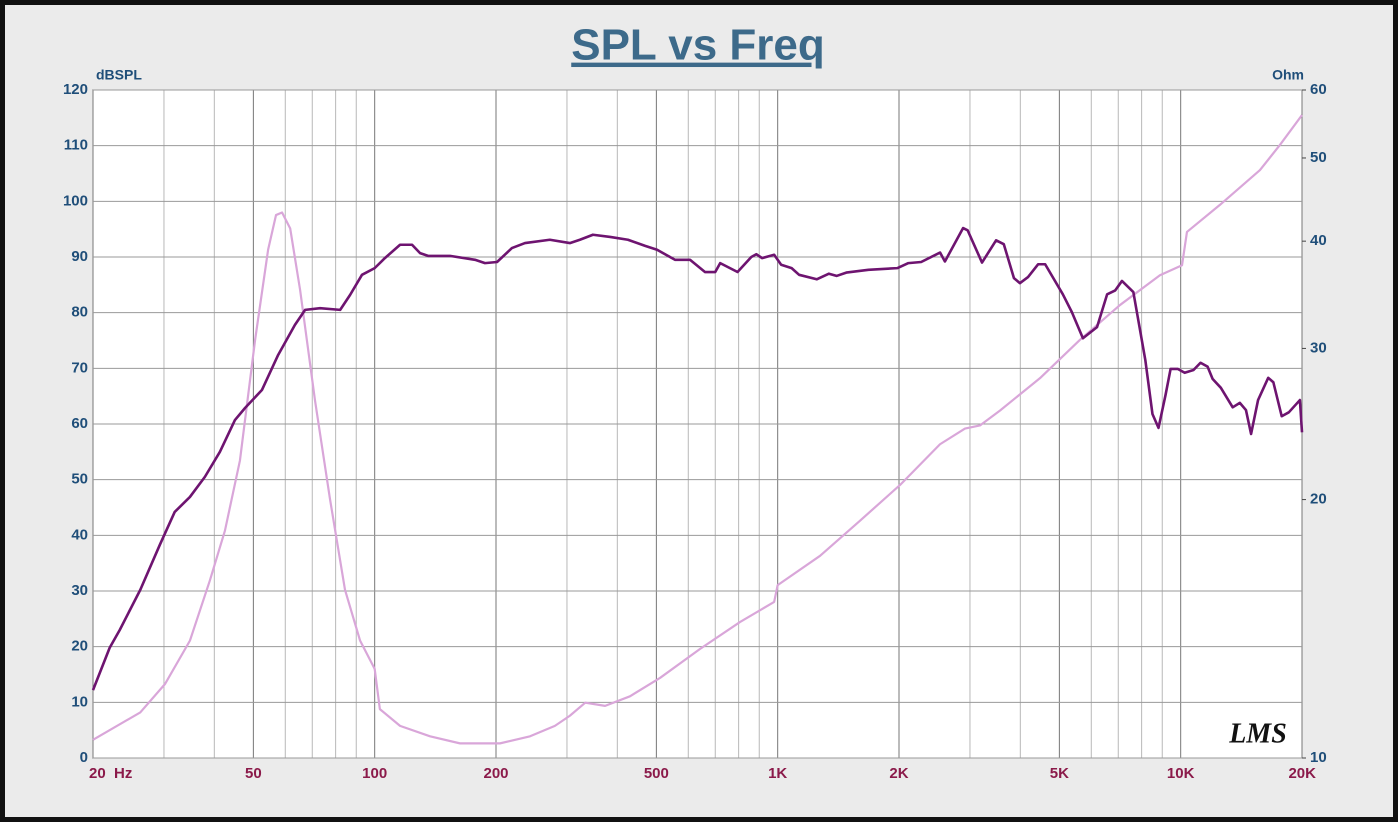  What do you see at coordinates (898, 773) in the screenshot?
I see `x-tick-label: 2K` at bounding box center [898, 773].